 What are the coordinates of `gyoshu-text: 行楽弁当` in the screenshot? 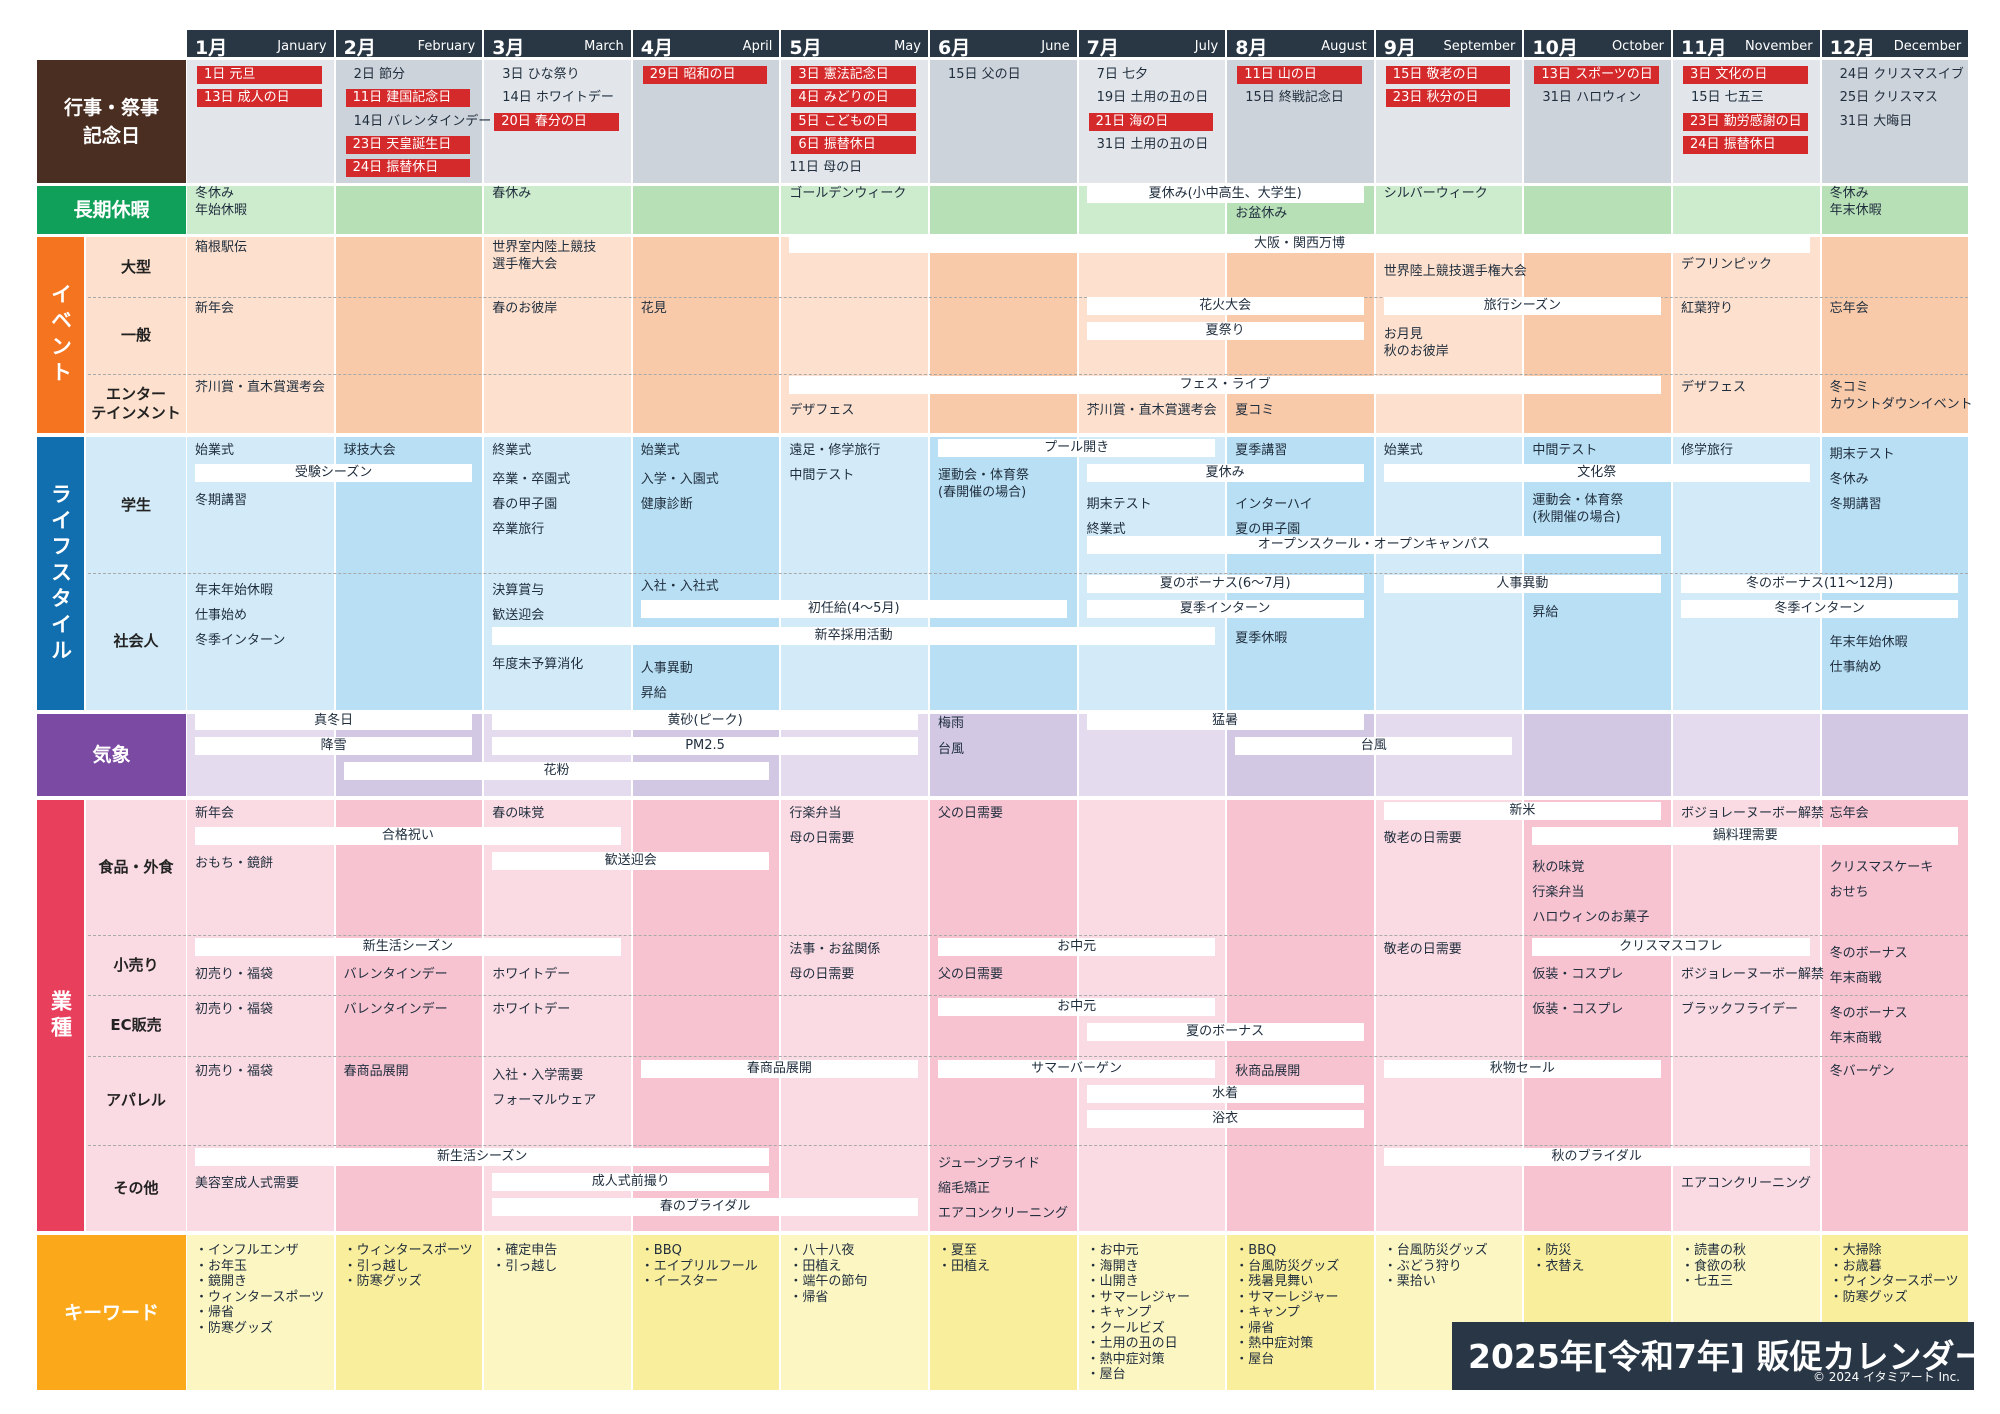 It's located at (815, 813).